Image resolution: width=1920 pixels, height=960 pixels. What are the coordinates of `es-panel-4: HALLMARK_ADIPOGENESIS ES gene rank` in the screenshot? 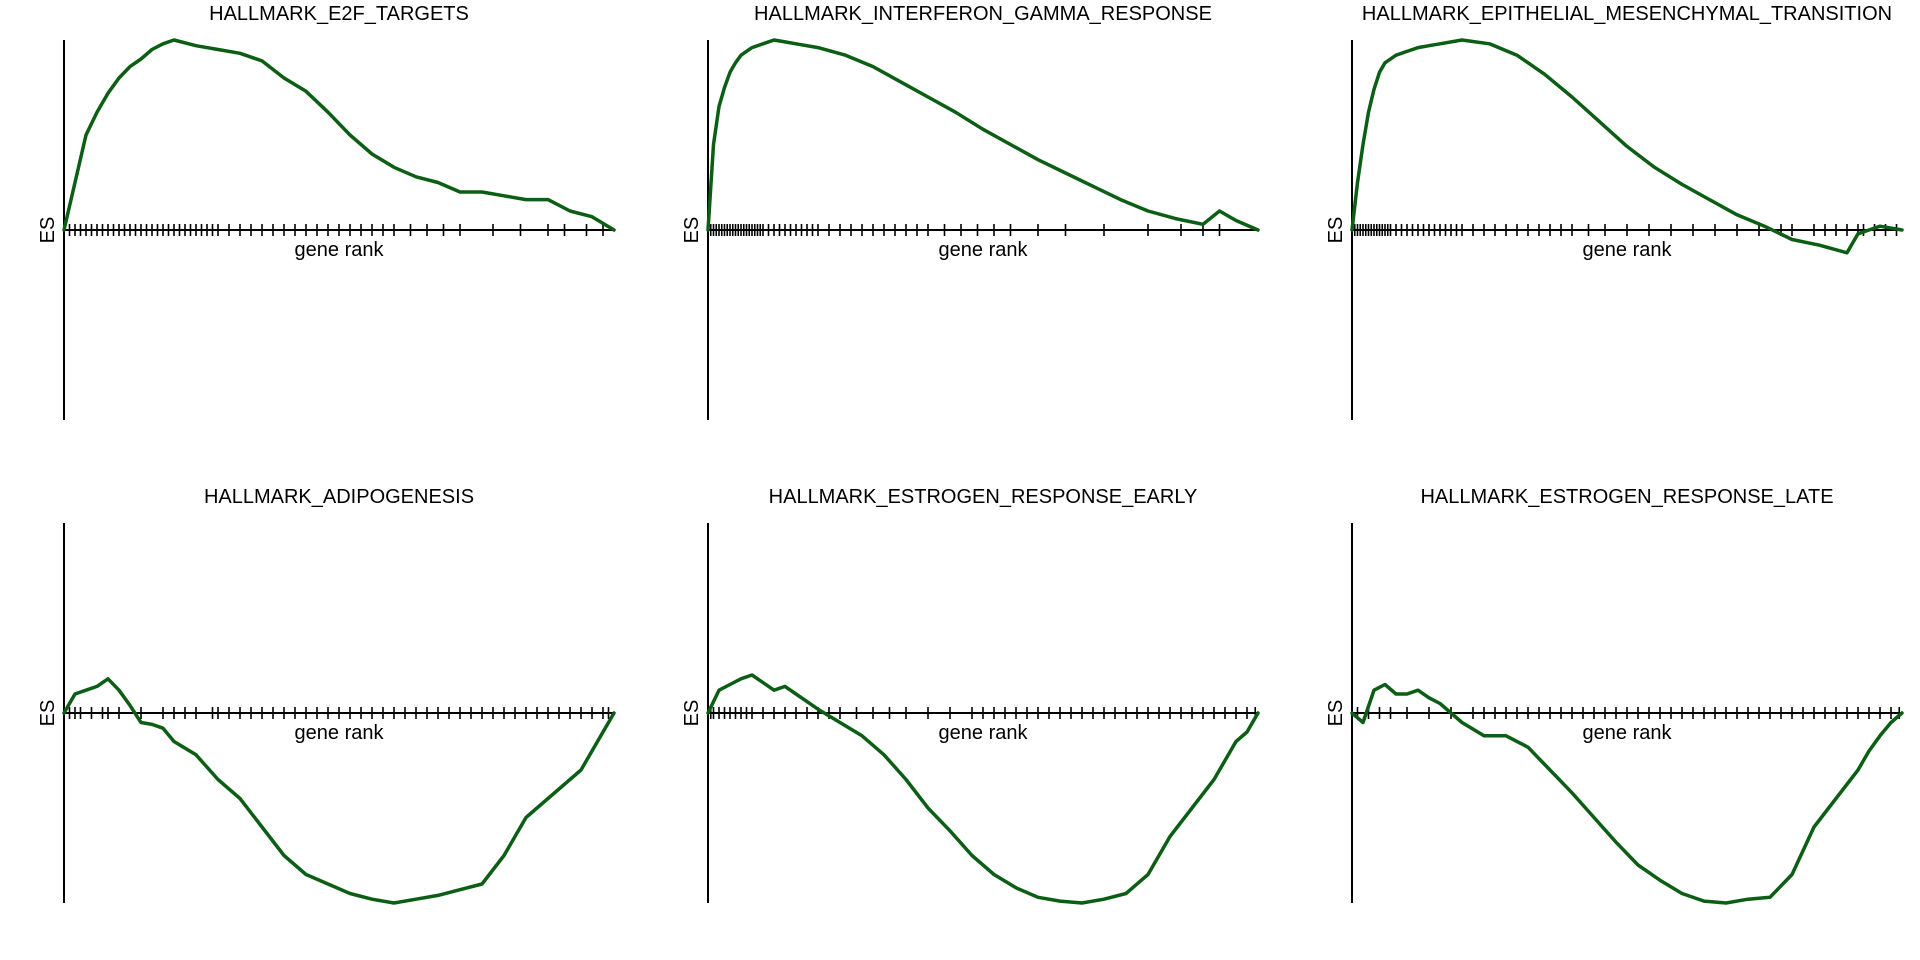 It's located at (326, 695).